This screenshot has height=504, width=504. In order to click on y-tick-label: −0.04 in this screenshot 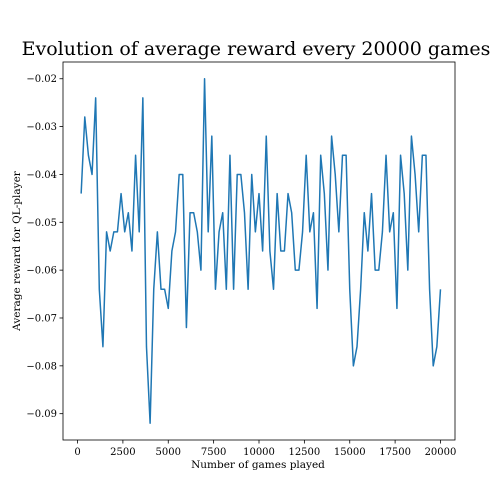, I will do `click(41, 175)`.